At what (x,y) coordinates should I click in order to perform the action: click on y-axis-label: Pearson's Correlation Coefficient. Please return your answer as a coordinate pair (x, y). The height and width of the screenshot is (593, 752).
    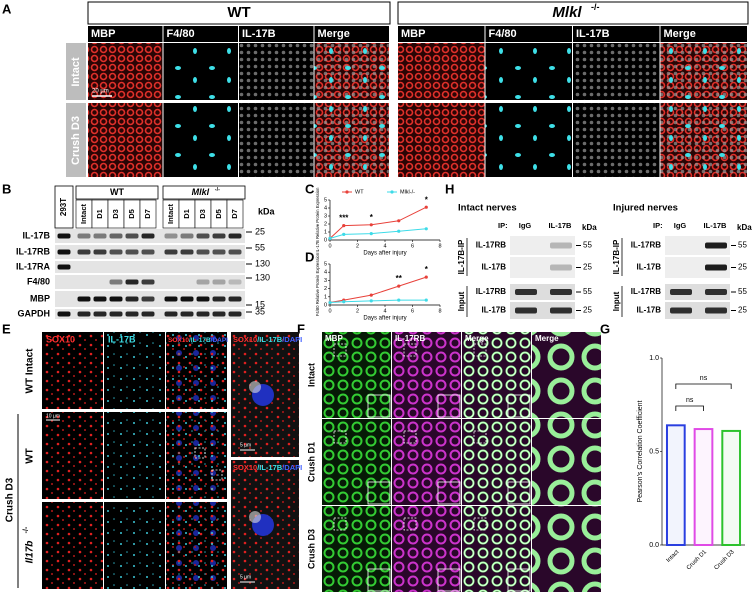
    Looking at the image, I should click on (640, 451).